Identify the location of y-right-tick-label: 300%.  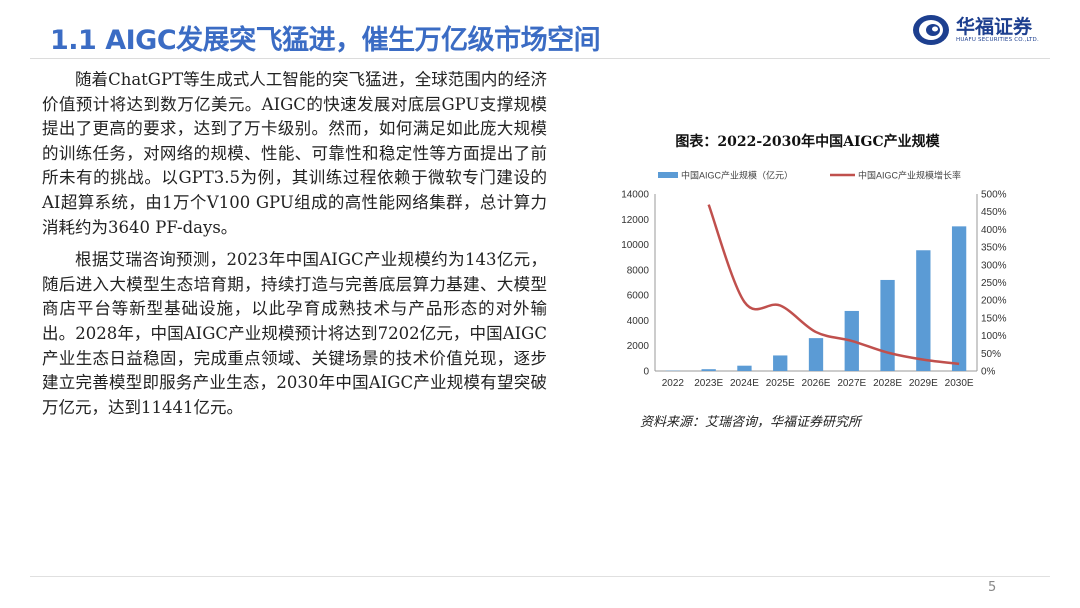
(994, 265).